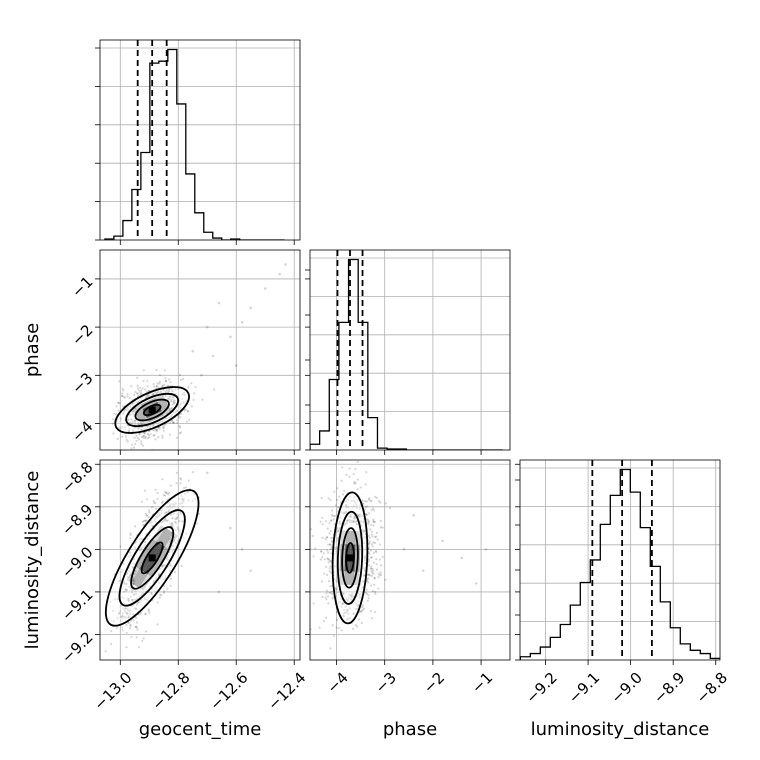  Describe the element at coordinates (399, 555) in the screenshot. I see `panel-plot-area` at that location.